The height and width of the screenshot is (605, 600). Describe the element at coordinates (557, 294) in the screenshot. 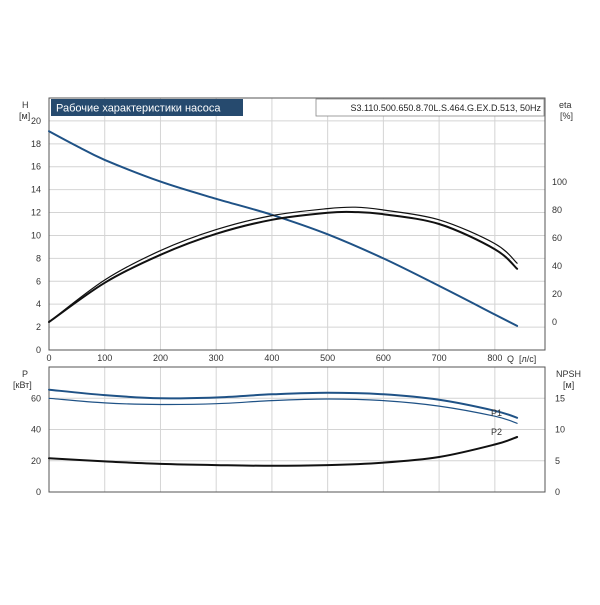

I see `y2-tick-label: 20` at that location.